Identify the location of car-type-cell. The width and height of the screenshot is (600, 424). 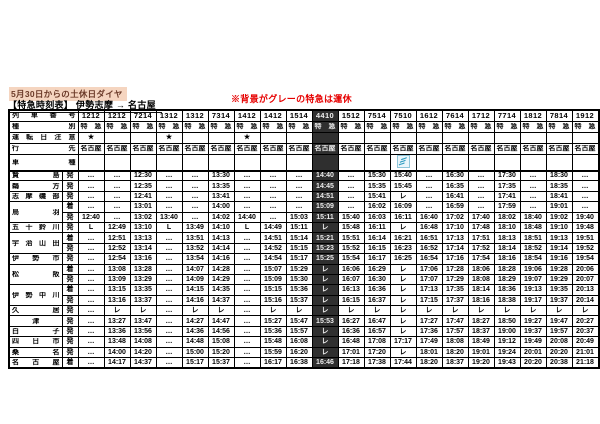
(377, 162).